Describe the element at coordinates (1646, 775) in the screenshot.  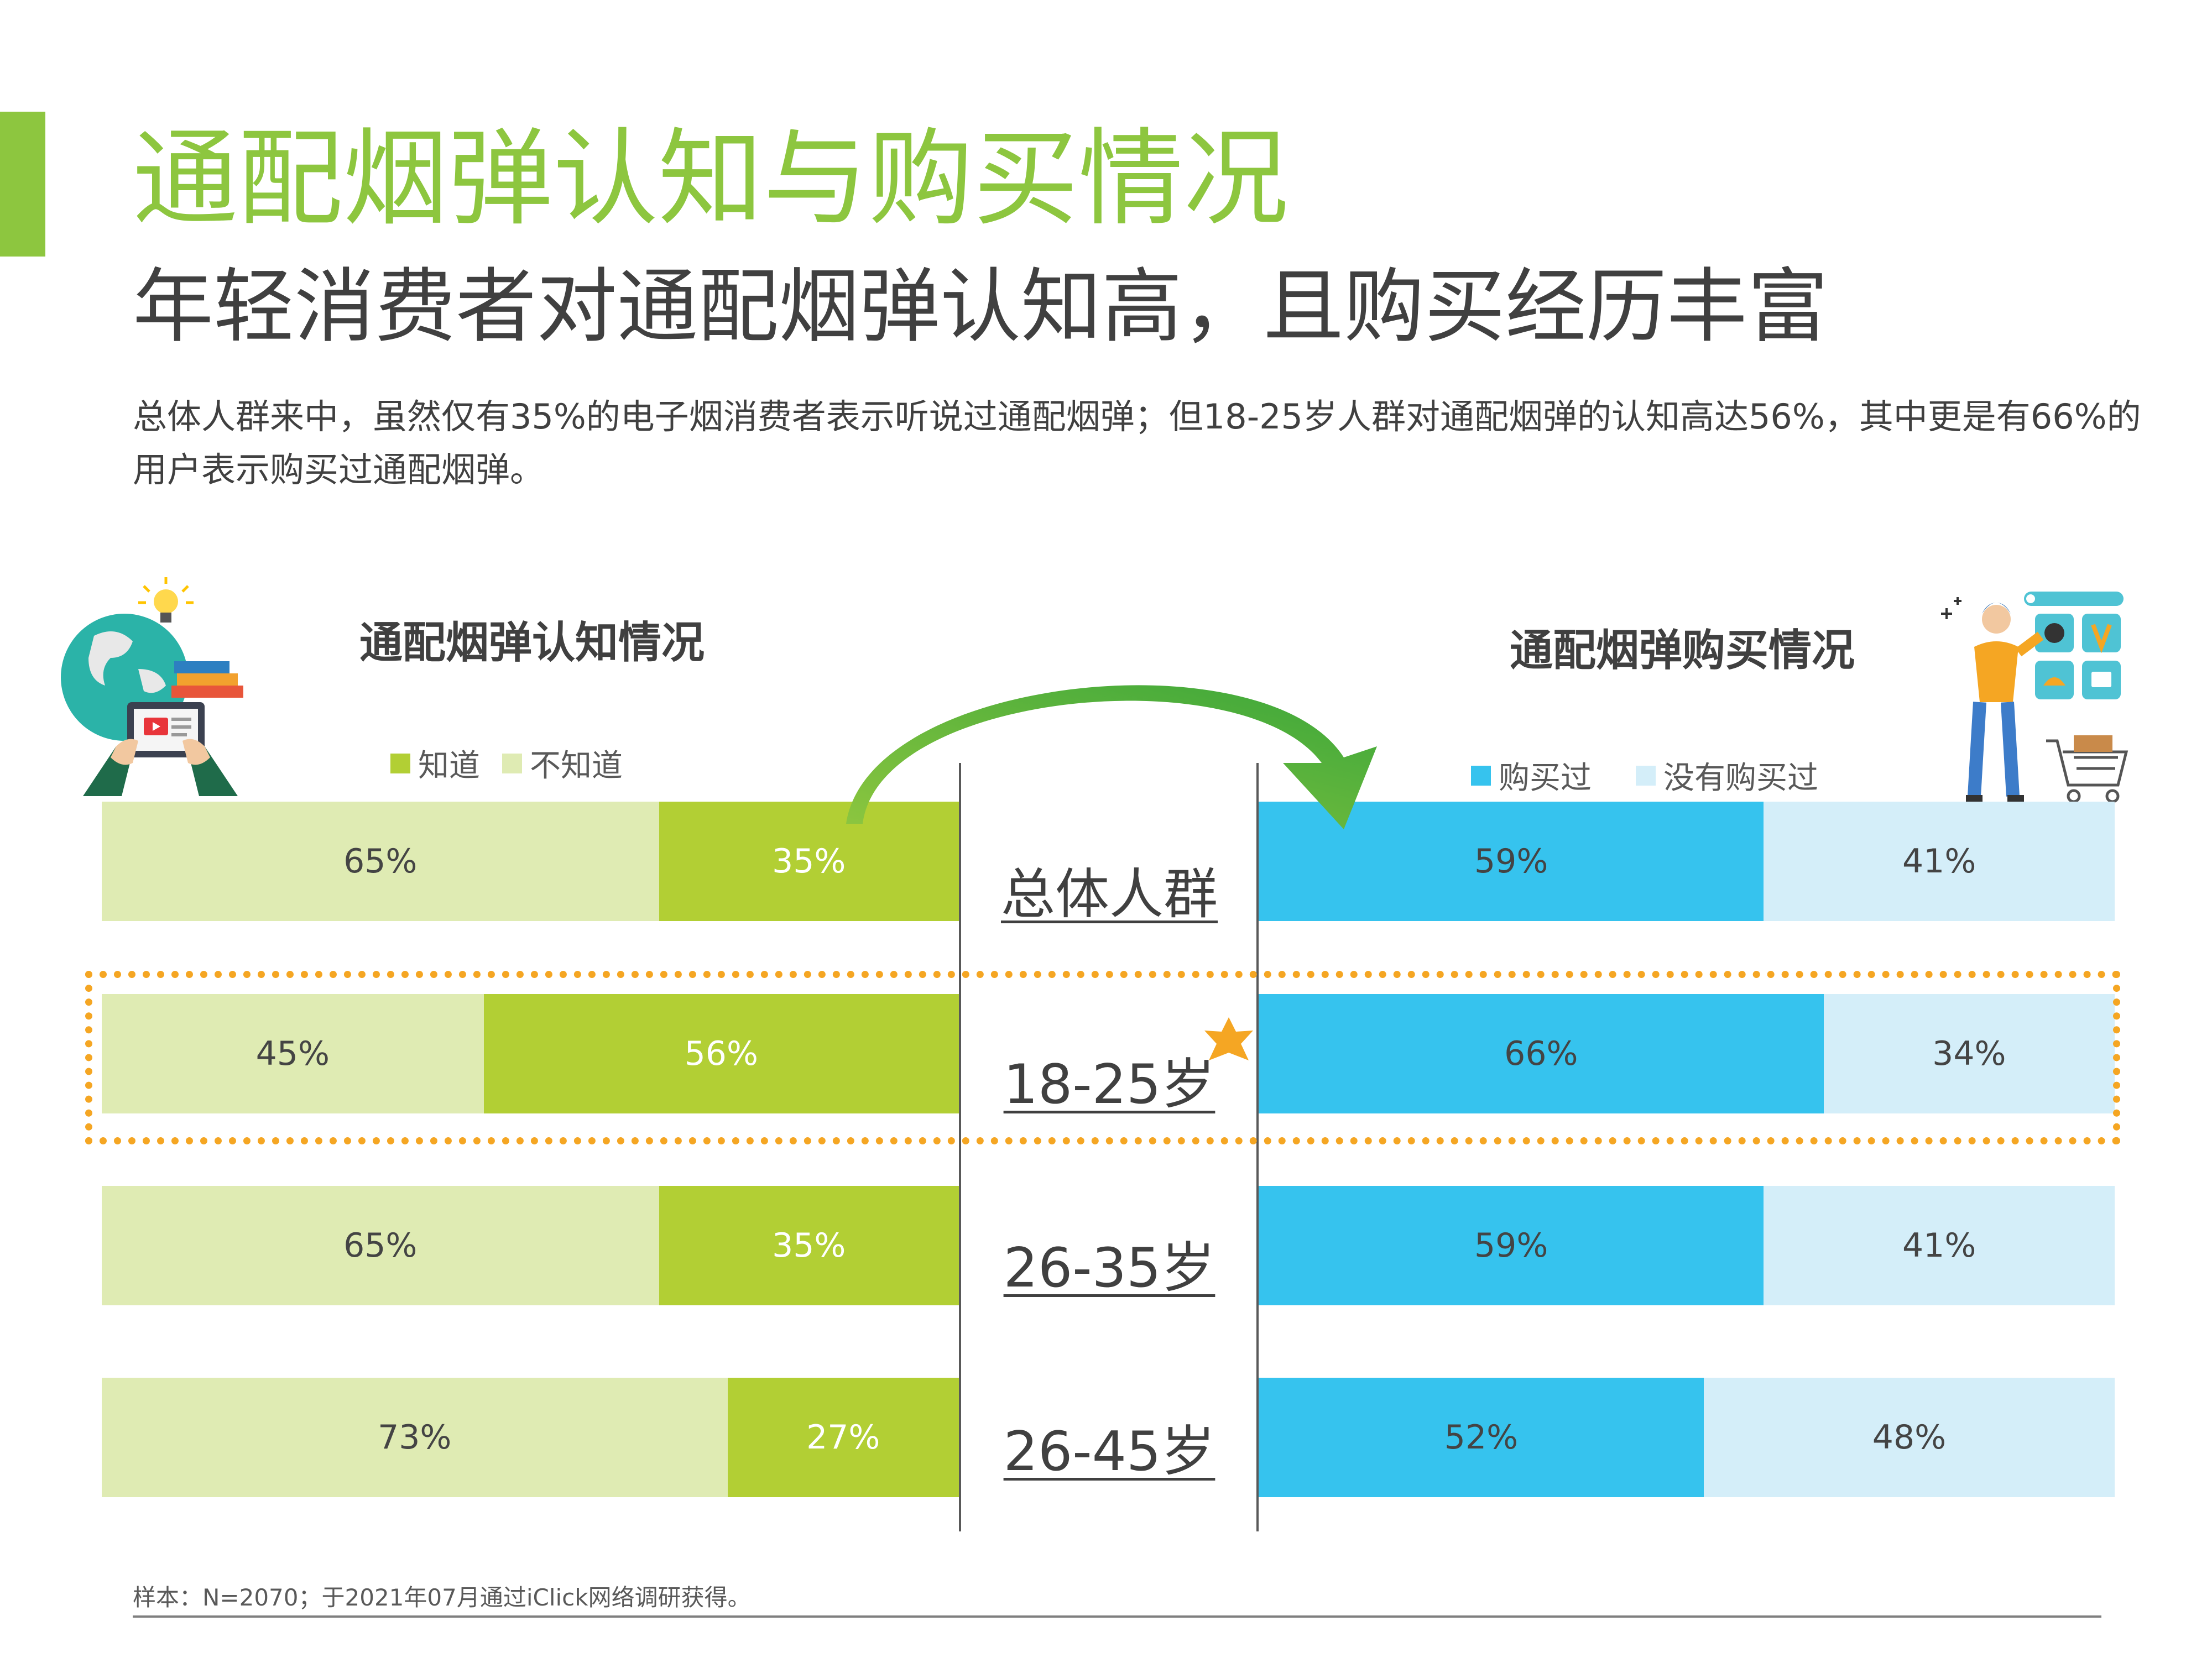
I see `legend-swatch-not-bought` at that location.